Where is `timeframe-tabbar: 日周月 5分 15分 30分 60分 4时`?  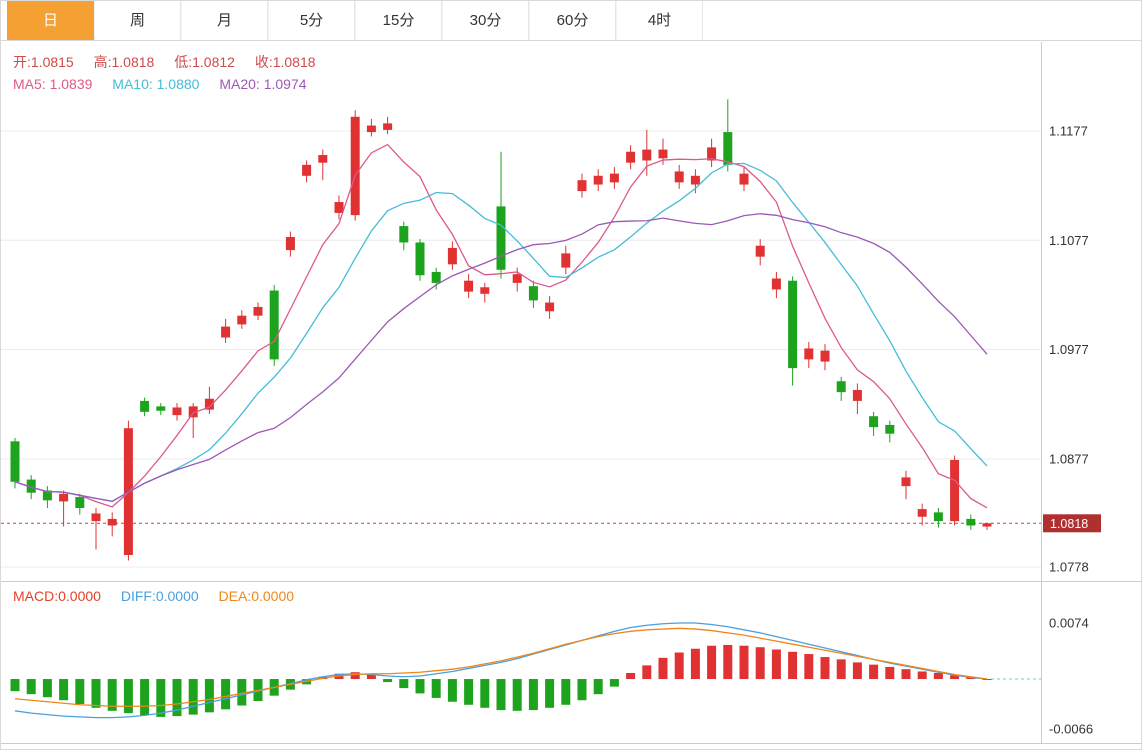 timeframe-tabbar: 日周月 5分 15分 30分 60分 4时 is located at coordinates (571, 21).